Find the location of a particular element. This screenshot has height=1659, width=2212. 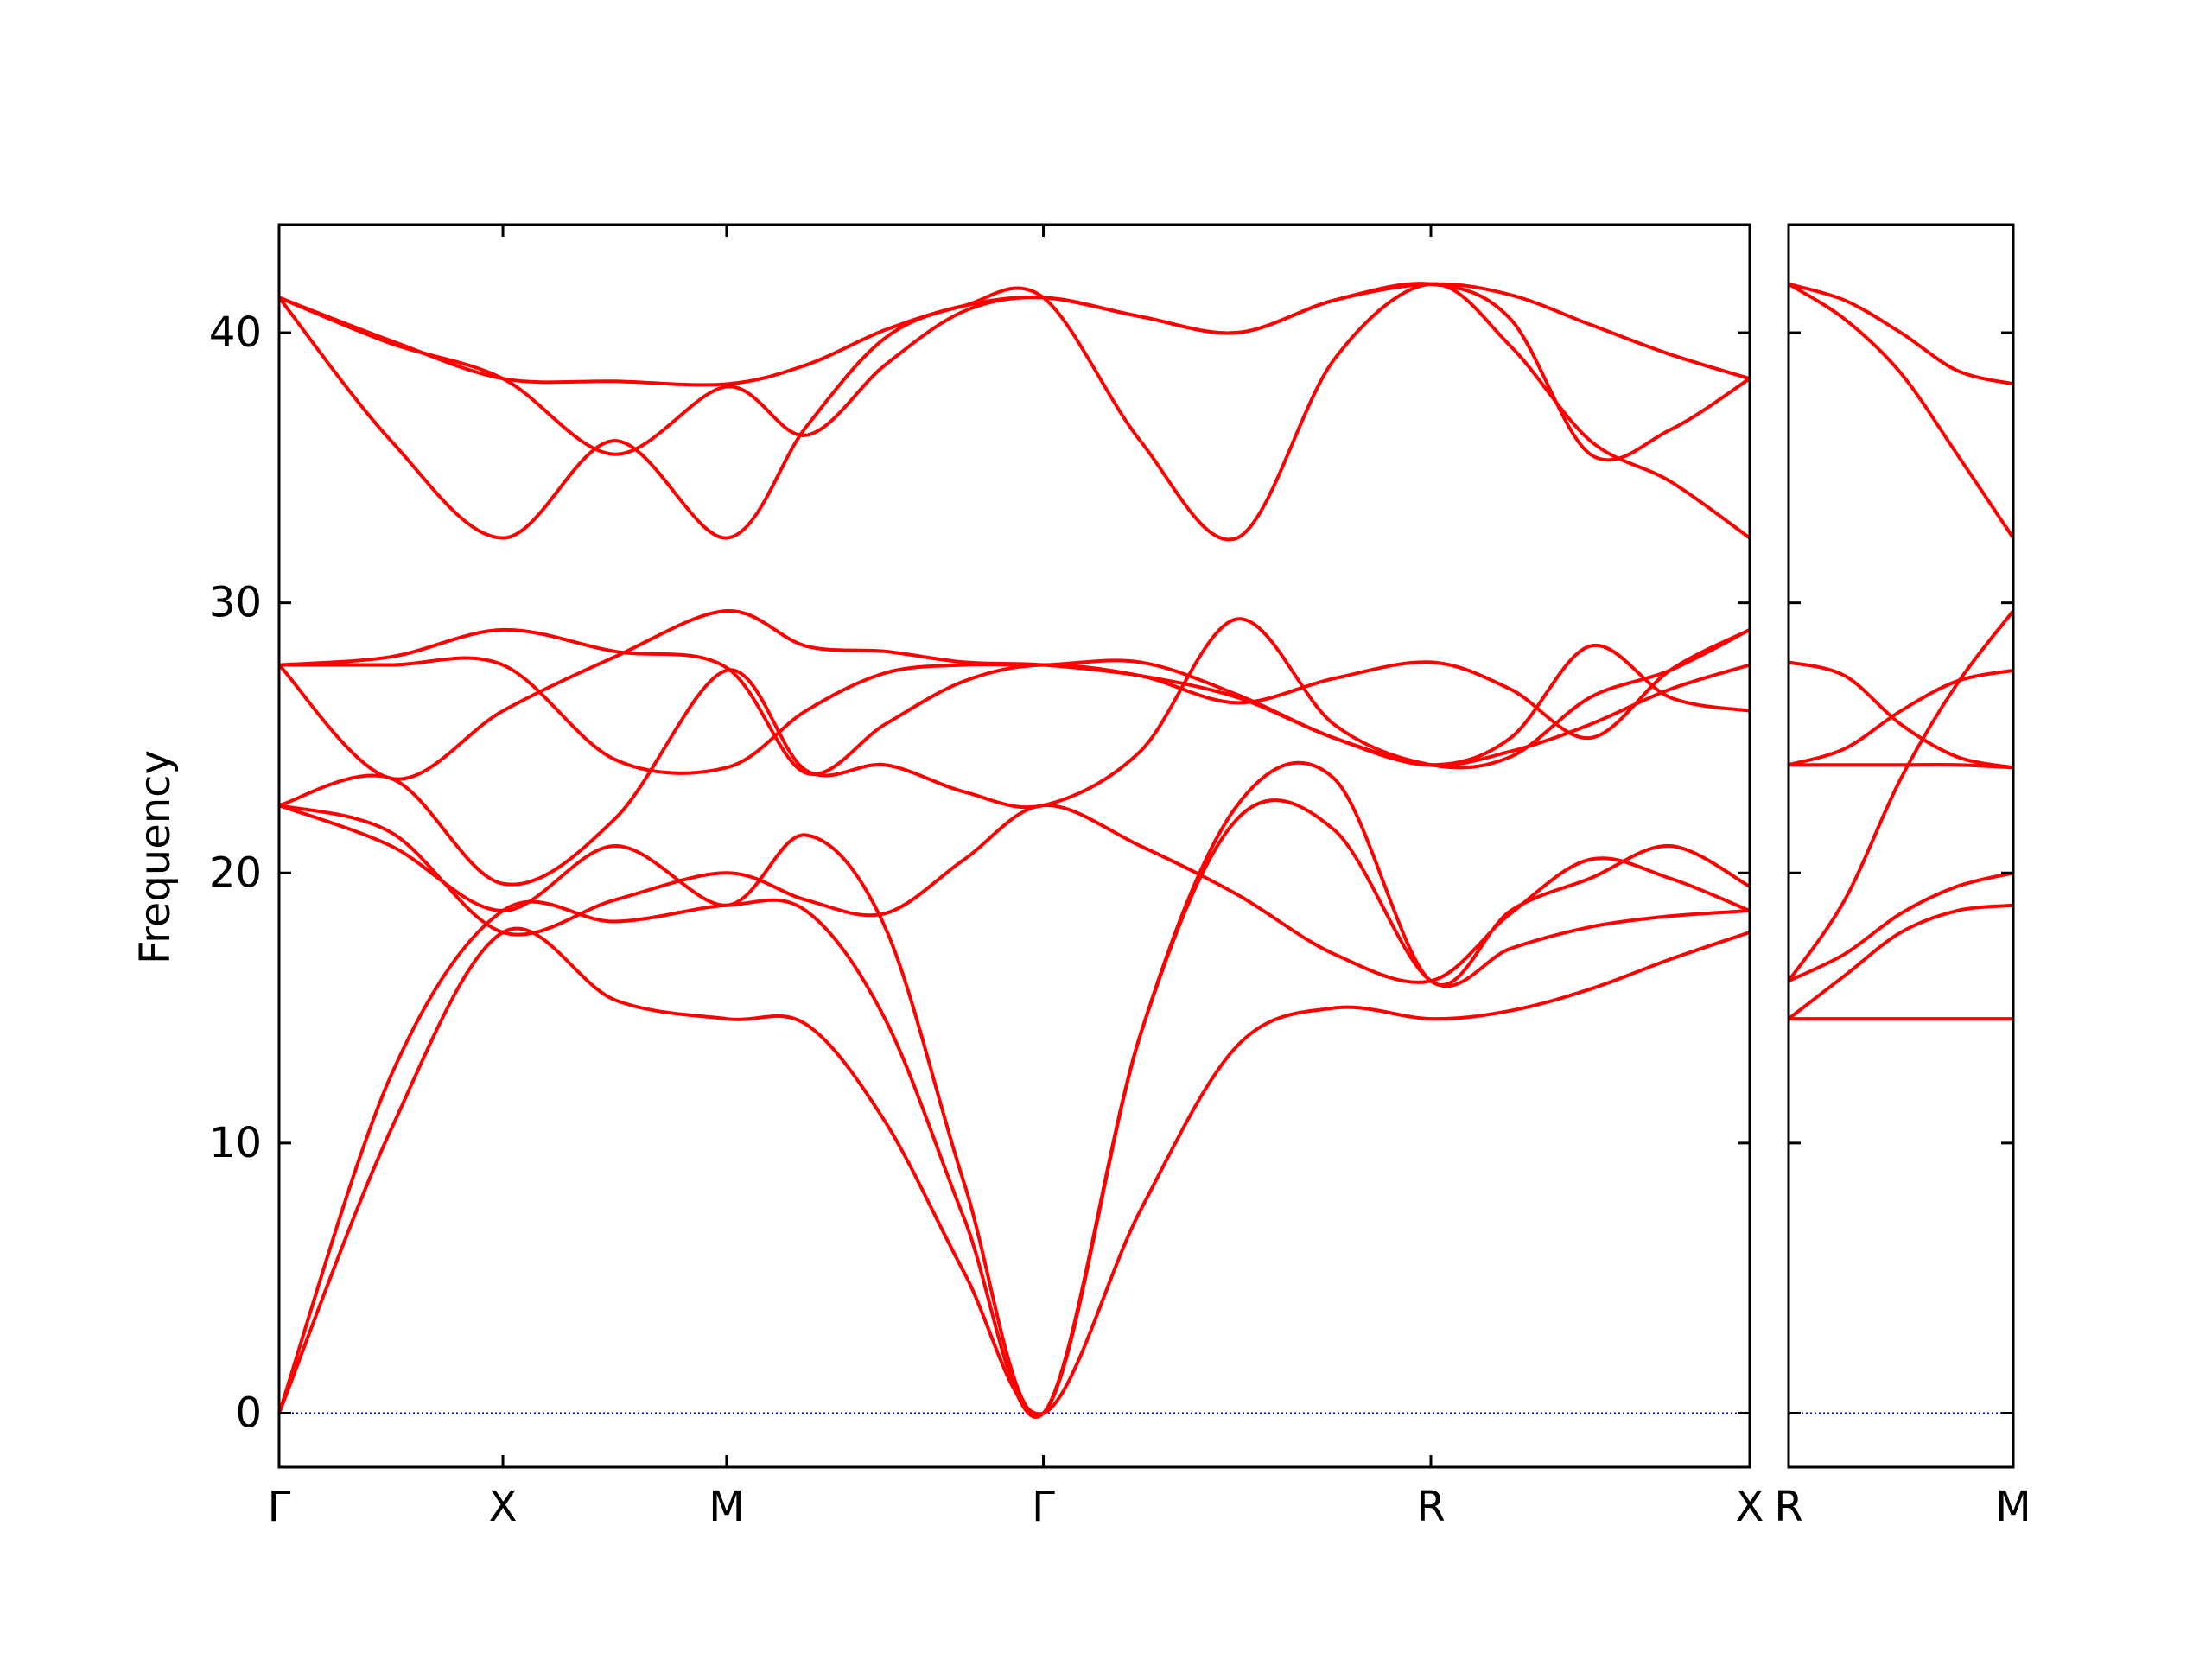

y-tick-label: 10 is located at coordinates (235, 1143).